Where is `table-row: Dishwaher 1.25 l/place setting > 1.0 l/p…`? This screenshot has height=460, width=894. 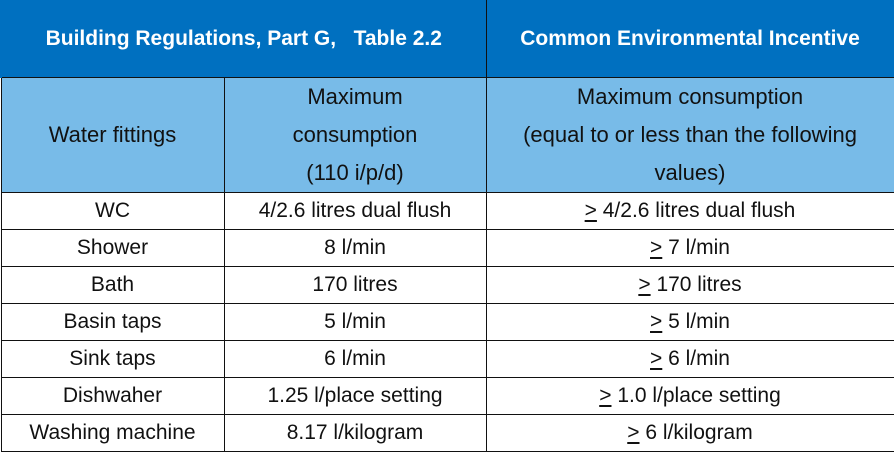 table-row: Dishwaher 1.25 l/place setting > 1.0 l/p… is located at coordinates (447, 396).